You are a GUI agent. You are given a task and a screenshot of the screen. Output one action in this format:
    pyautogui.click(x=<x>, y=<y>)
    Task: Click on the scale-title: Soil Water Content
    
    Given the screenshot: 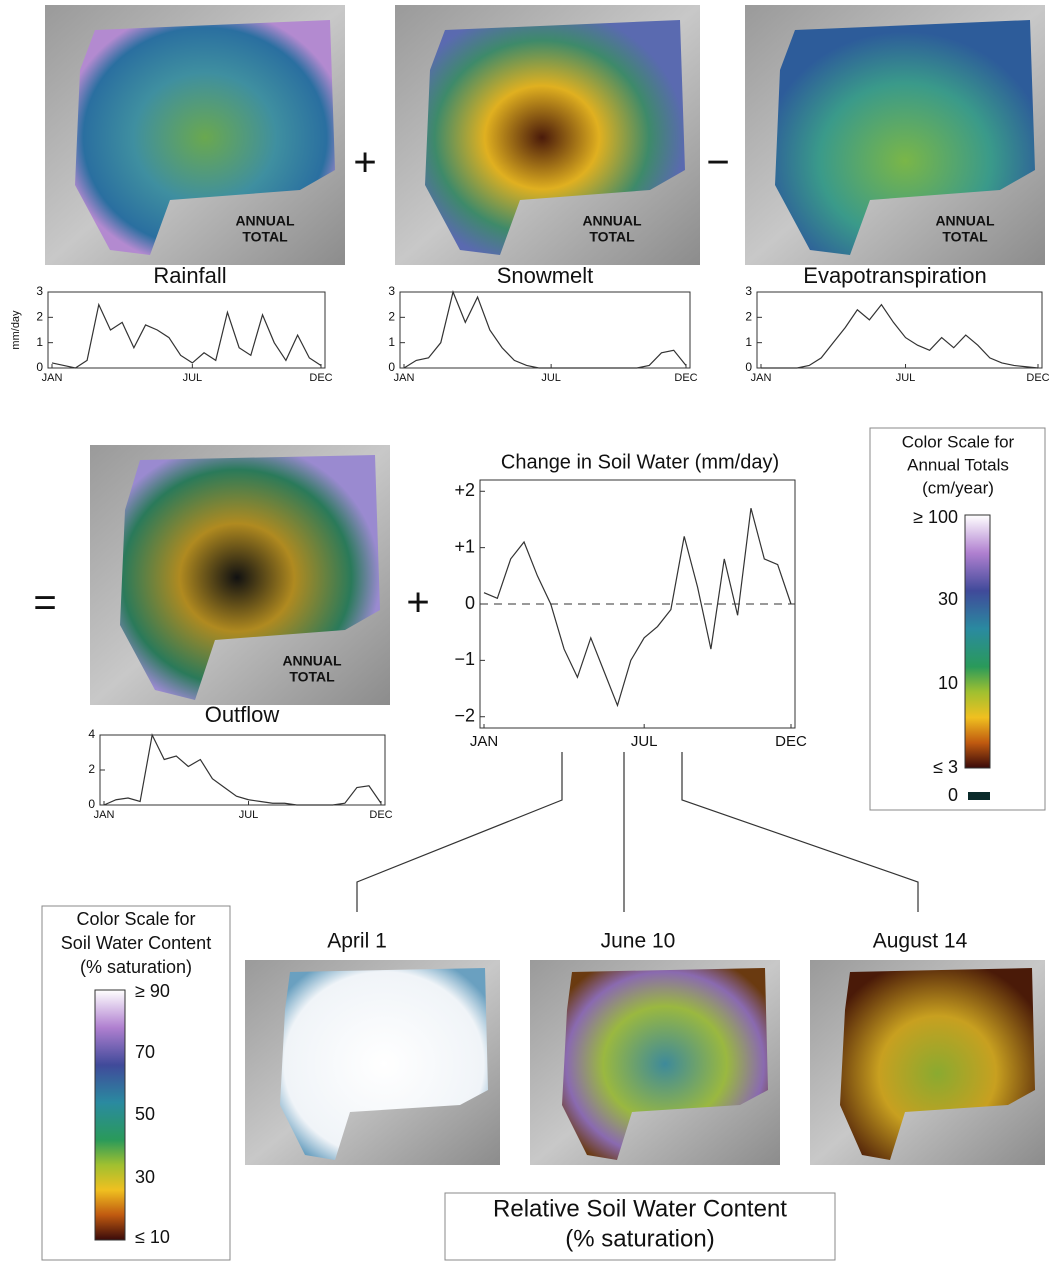 What is the action you would take?
    pyautogui.click(x=136, y=943)
    